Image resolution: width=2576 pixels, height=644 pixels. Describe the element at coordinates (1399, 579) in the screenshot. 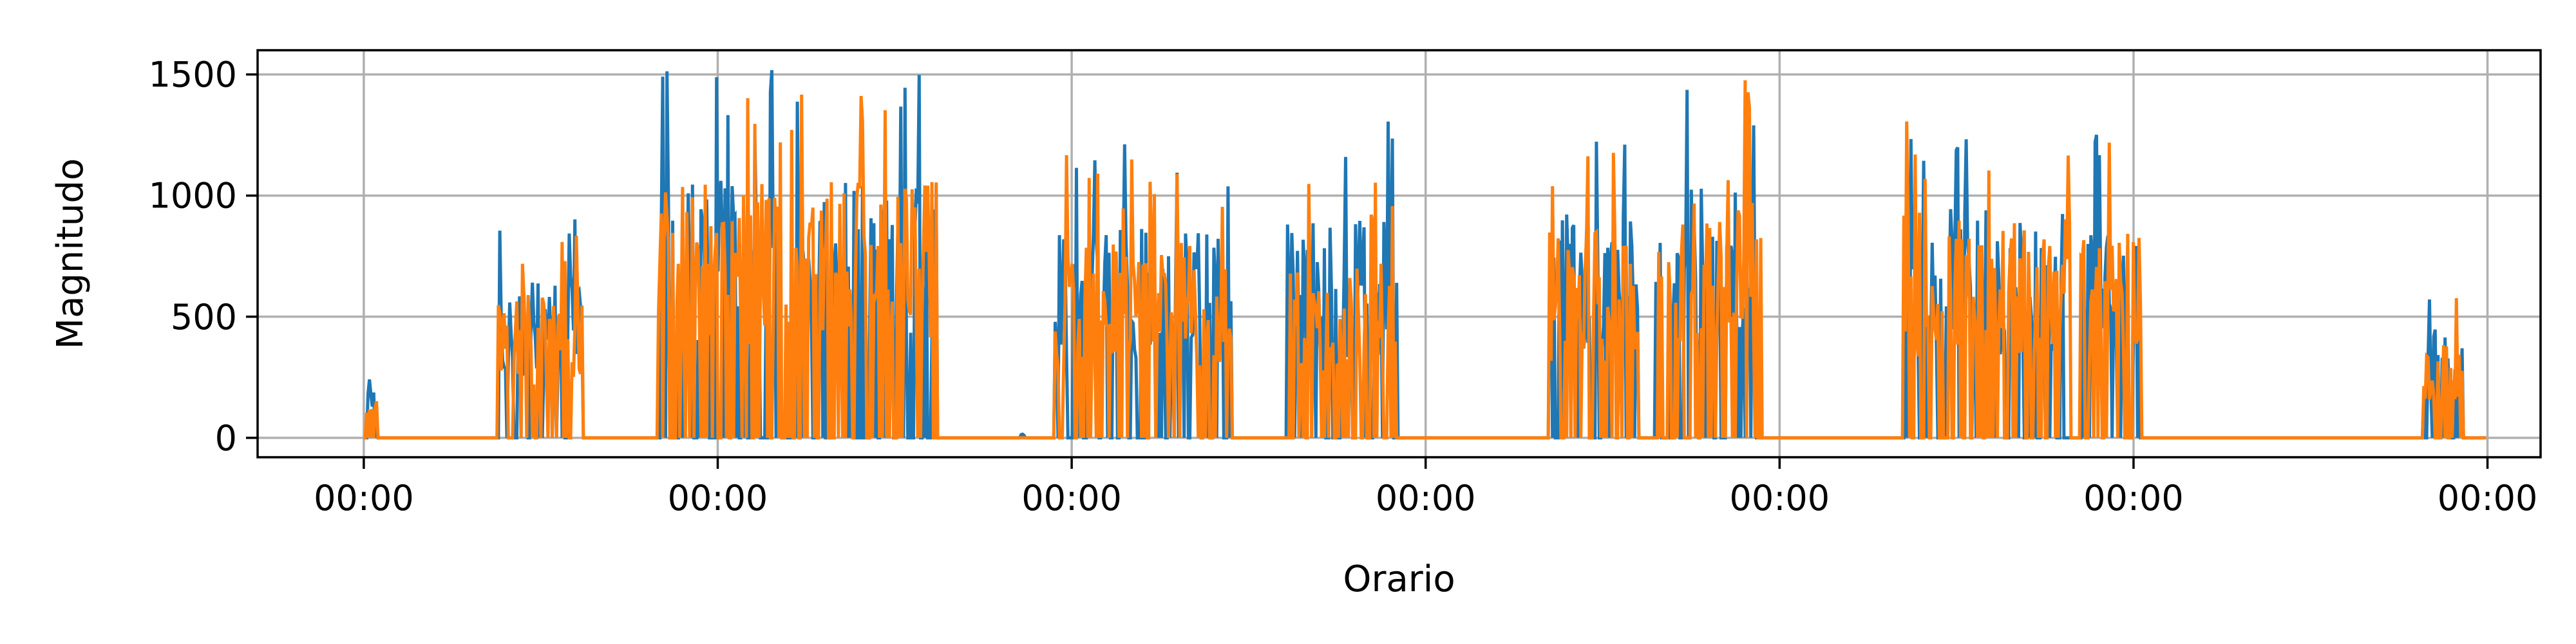

I see `x-axis-label: Orario` at that location.